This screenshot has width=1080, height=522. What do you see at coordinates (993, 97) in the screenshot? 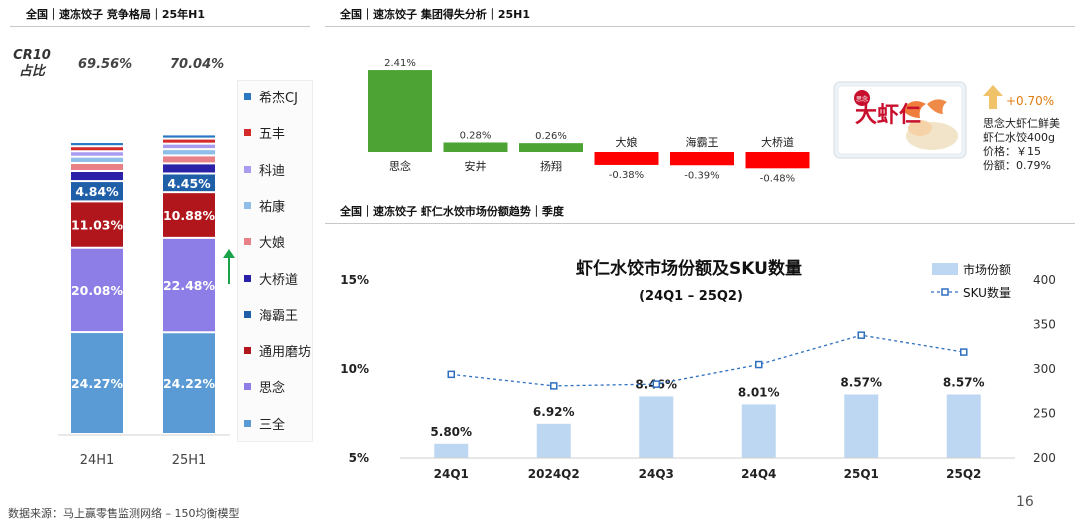
I see `product-up-arrow-icon` at bounding box center [993, 97].